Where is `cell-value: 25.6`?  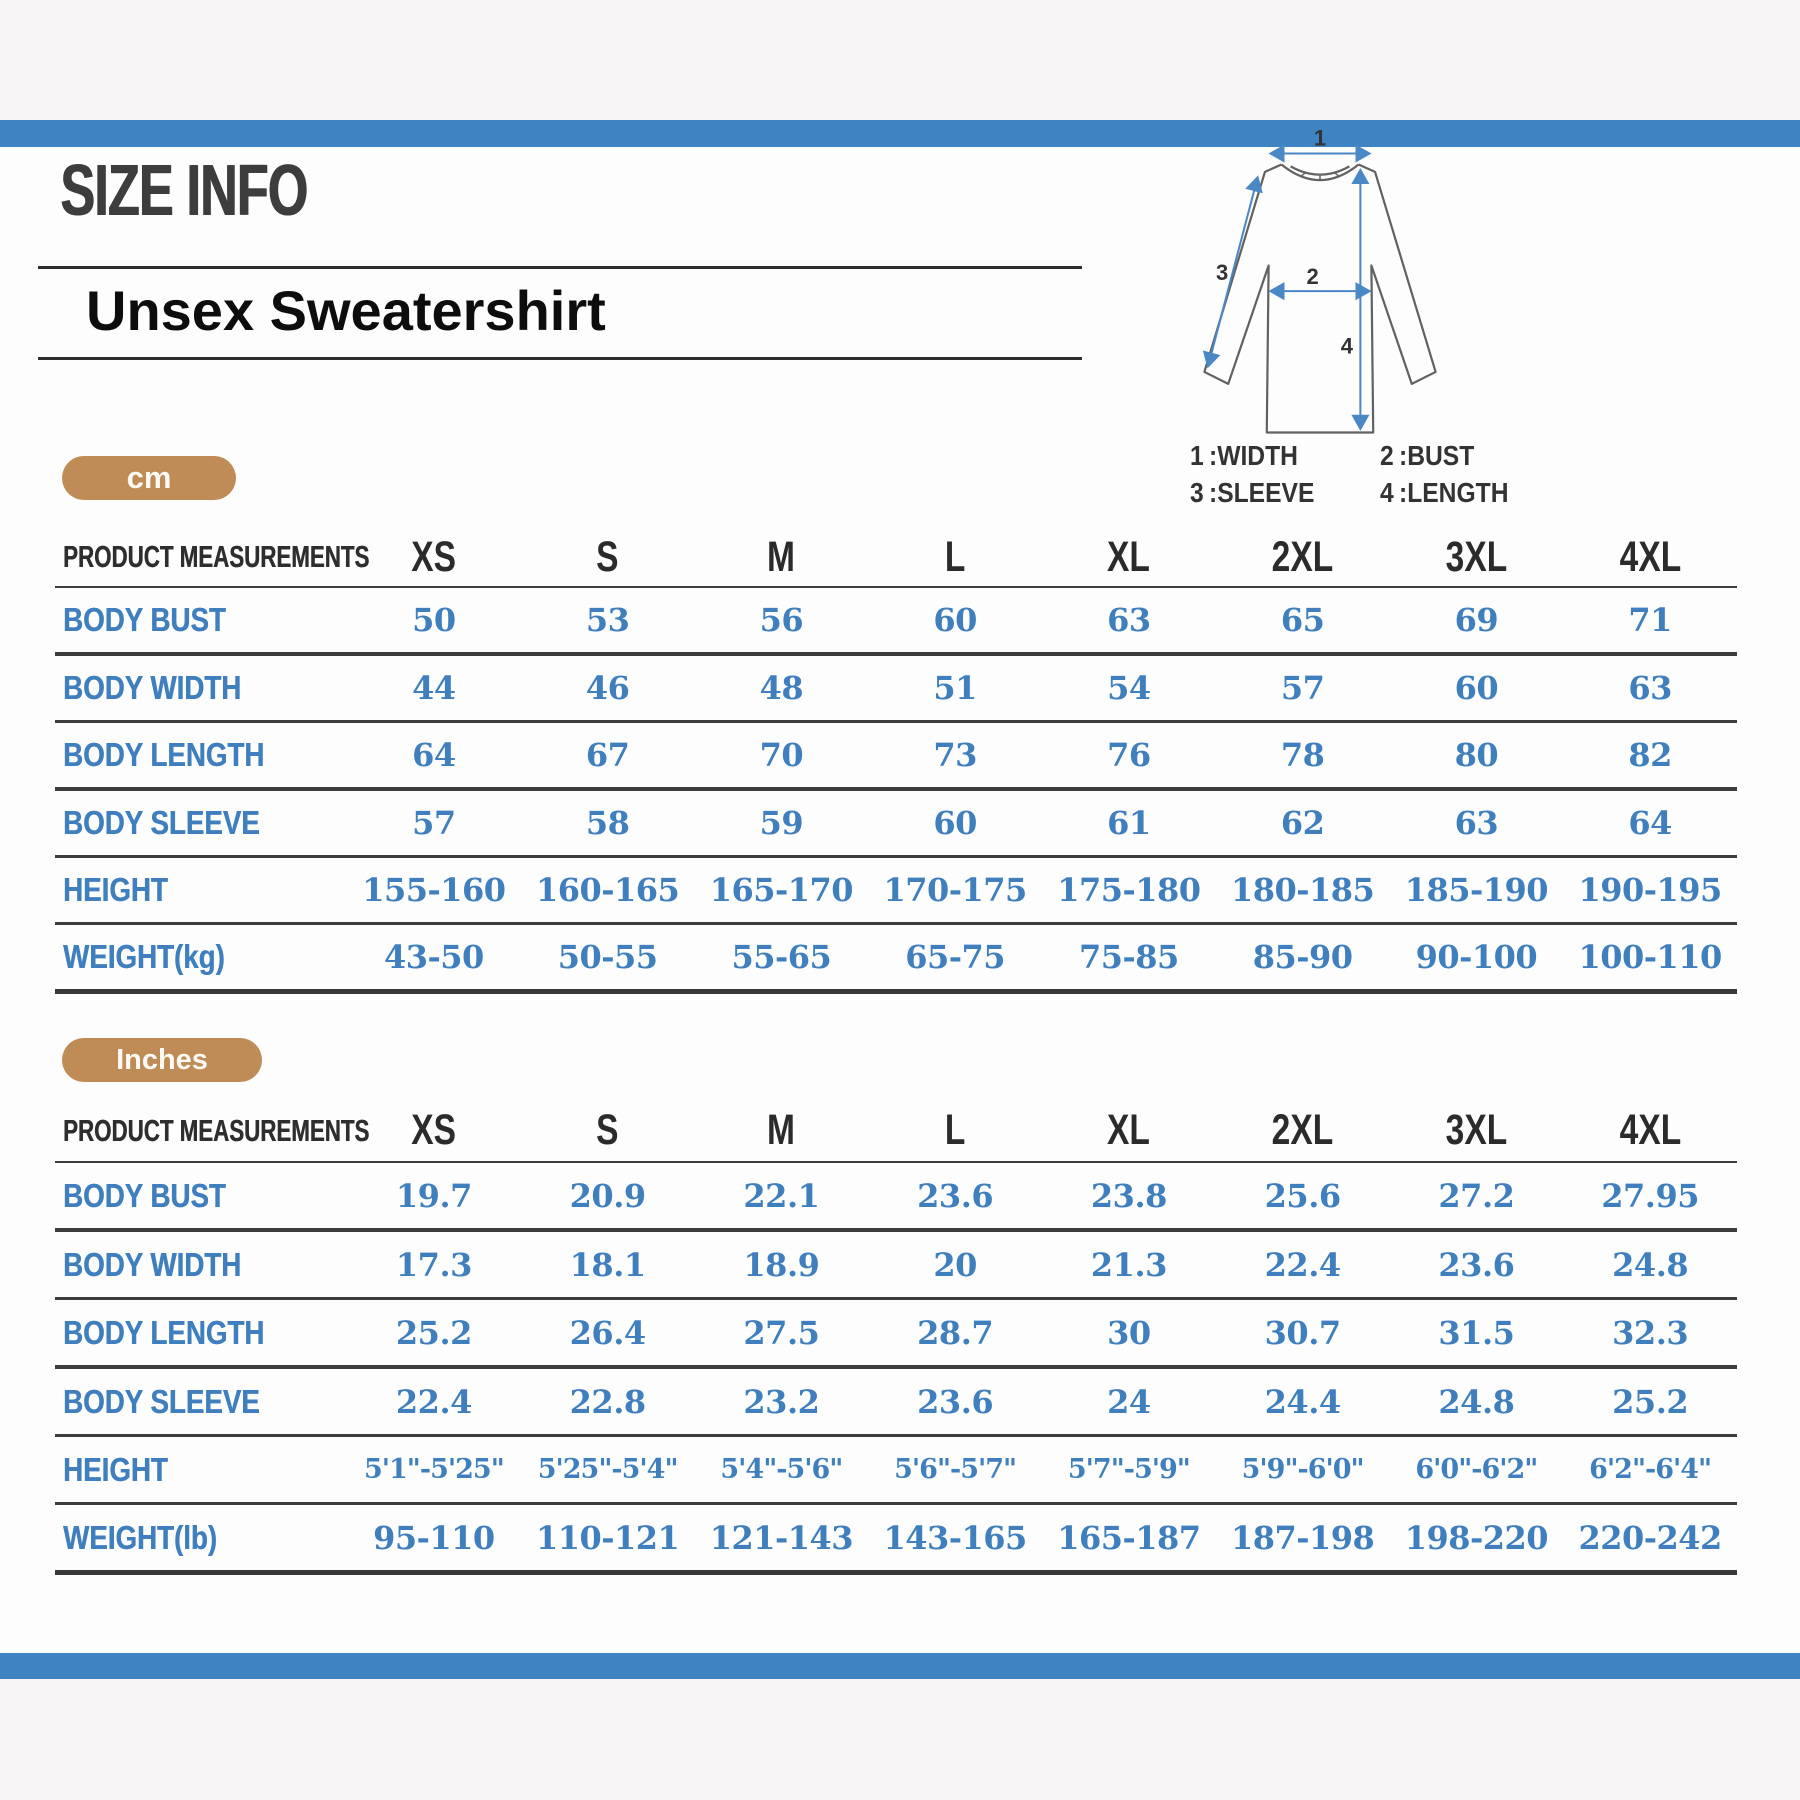 cell-value: 25.6 is located at coordinates (1302, 1195).